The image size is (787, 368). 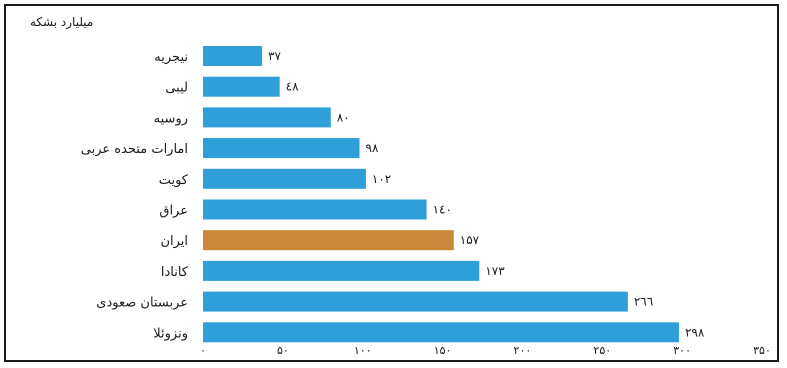 What do you see at coordinates (443, 350) in the screenshot?
I see `x-tick-label: ۱۵۰` at bounding box center [443, 350].